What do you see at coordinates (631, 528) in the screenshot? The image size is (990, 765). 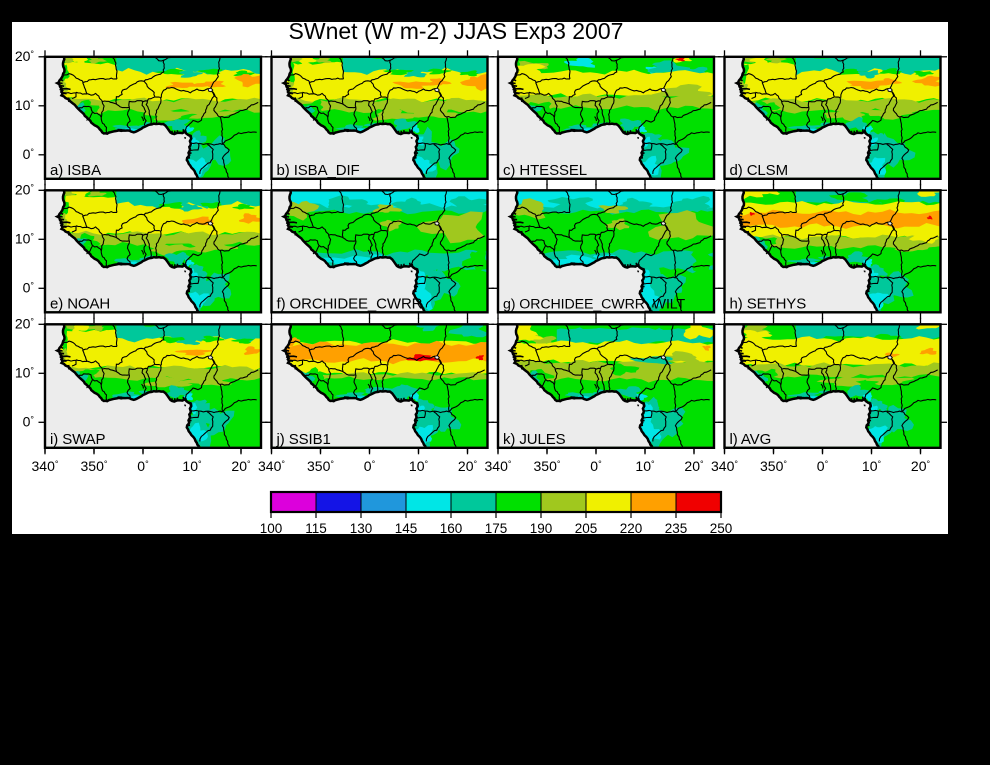 I see `svg-text: 220` at bounding box center [631, 528].